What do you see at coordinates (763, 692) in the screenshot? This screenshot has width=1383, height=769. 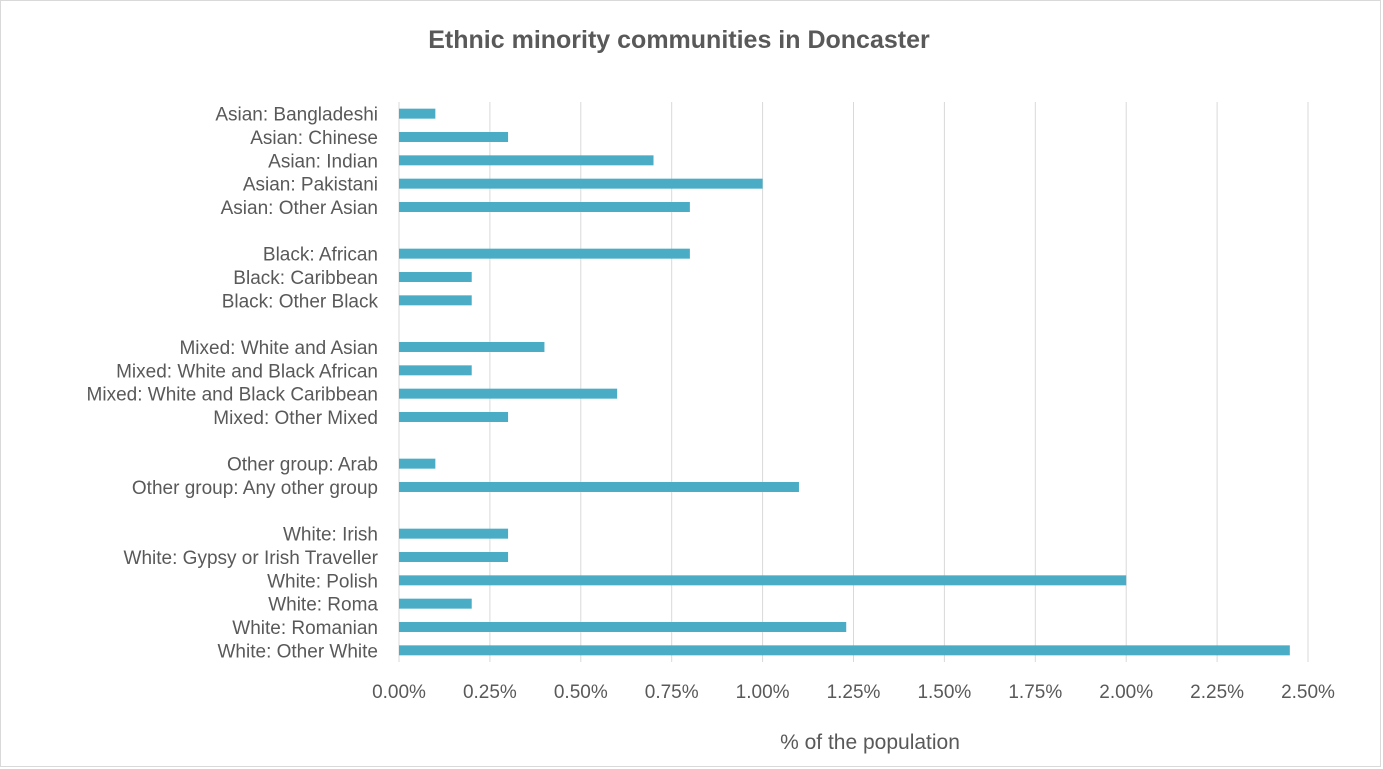 I see `x-tick-label: 1.00%` at bounding box center [763, 692].